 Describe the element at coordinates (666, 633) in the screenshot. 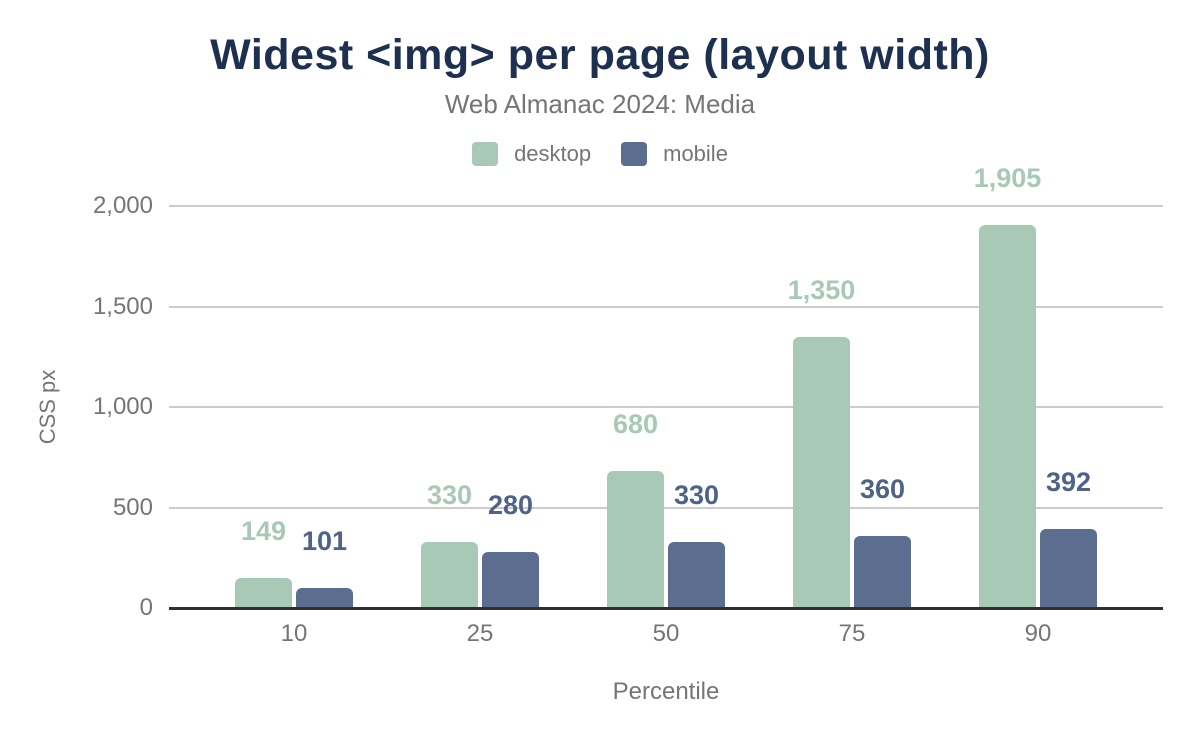

I see `x-tick-label-50: 50` at that location.